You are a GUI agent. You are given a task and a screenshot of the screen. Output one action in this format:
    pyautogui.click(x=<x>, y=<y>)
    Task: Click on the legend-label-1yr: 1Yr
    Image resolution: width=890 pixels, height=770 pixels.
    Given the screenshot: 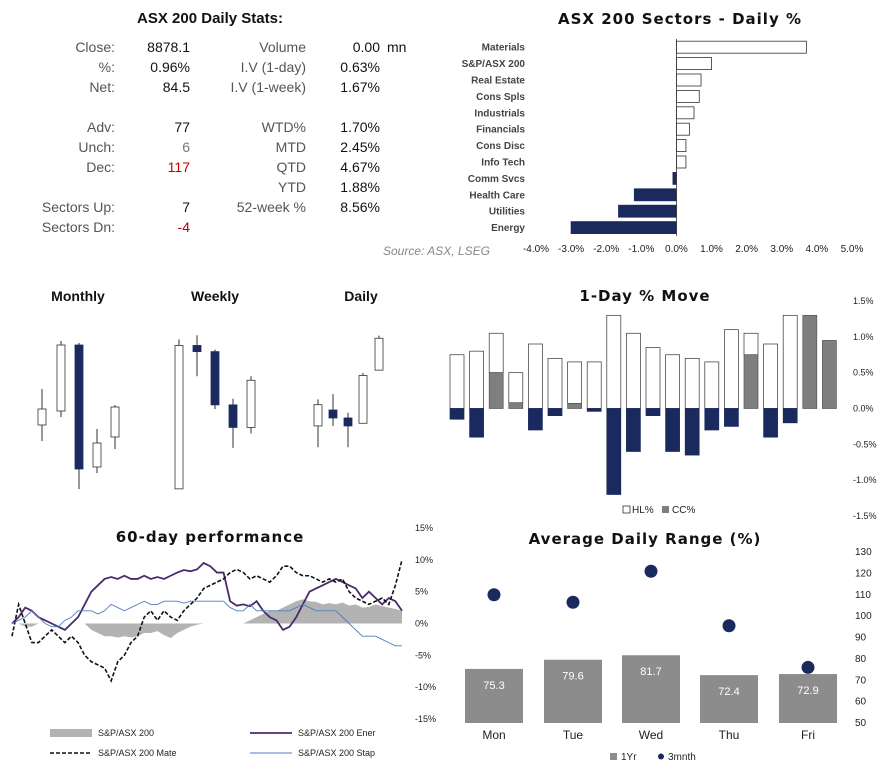 What is the action you would take?
    pyautogui.click(x=629, y=757)
    